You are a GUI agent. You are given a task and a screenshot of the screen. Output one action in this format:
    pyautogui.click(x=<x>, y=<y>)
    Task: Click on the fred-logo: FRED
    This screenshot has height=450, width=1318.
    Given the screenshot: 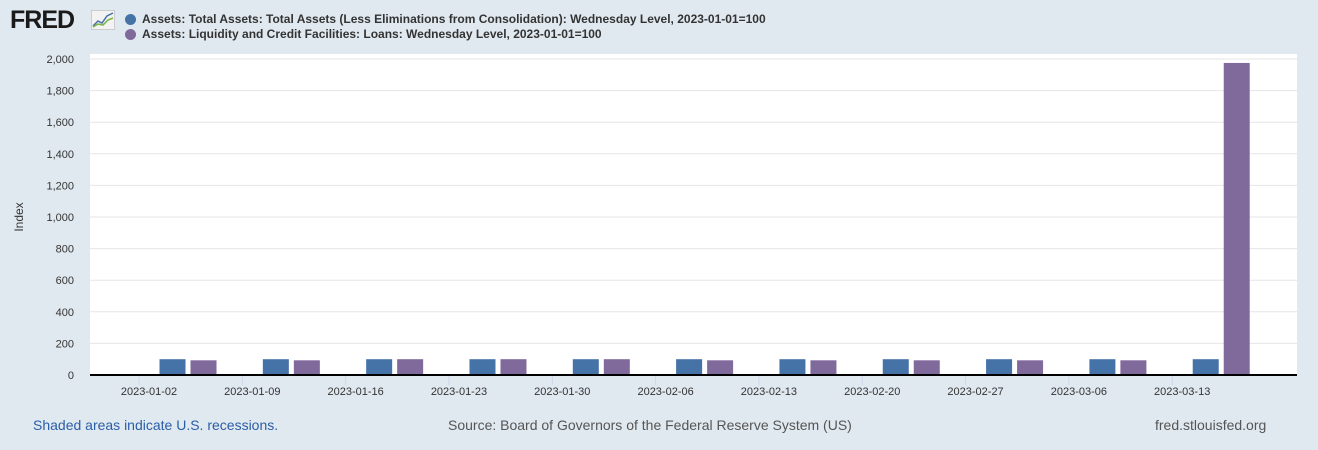 What is the action you would take?
    pyautogui.click(x=42, y=20)
    